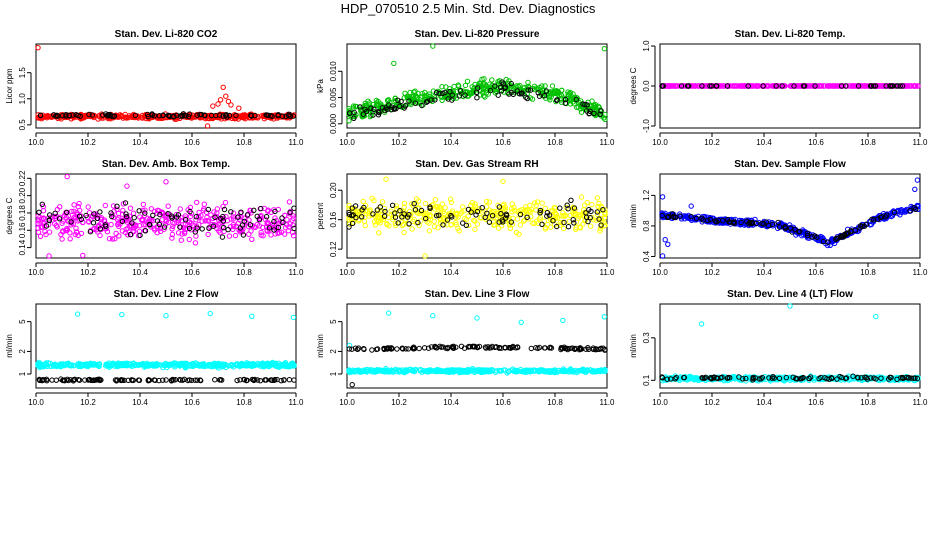  What do you see at coordinates (22, 125) in the screenshot?
I see `y-tick-label: 0.5` at bounding box center [22, 125].